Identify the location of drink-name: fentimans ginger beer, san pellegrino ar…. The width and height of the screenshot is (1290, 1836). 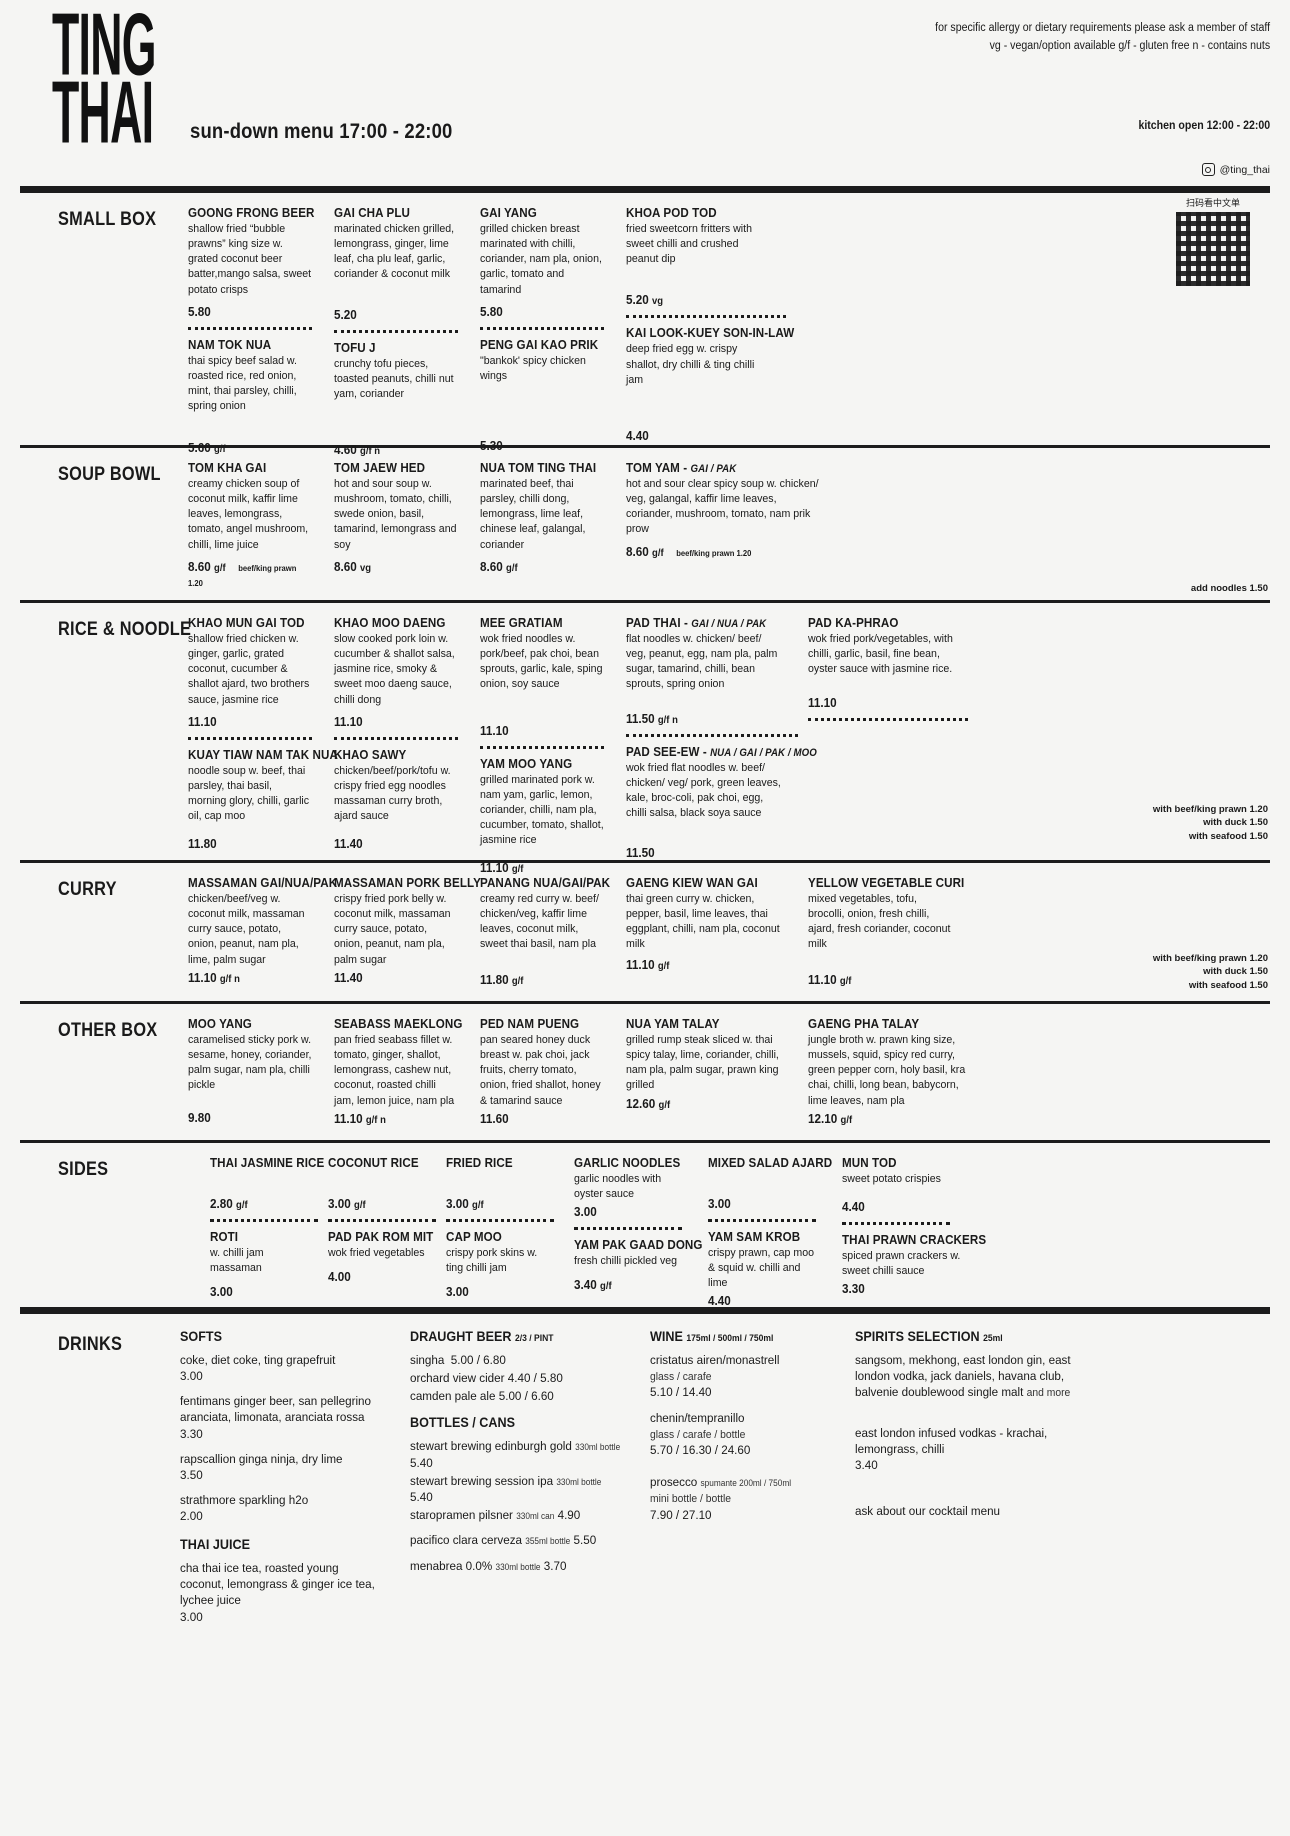
(276, 1409).